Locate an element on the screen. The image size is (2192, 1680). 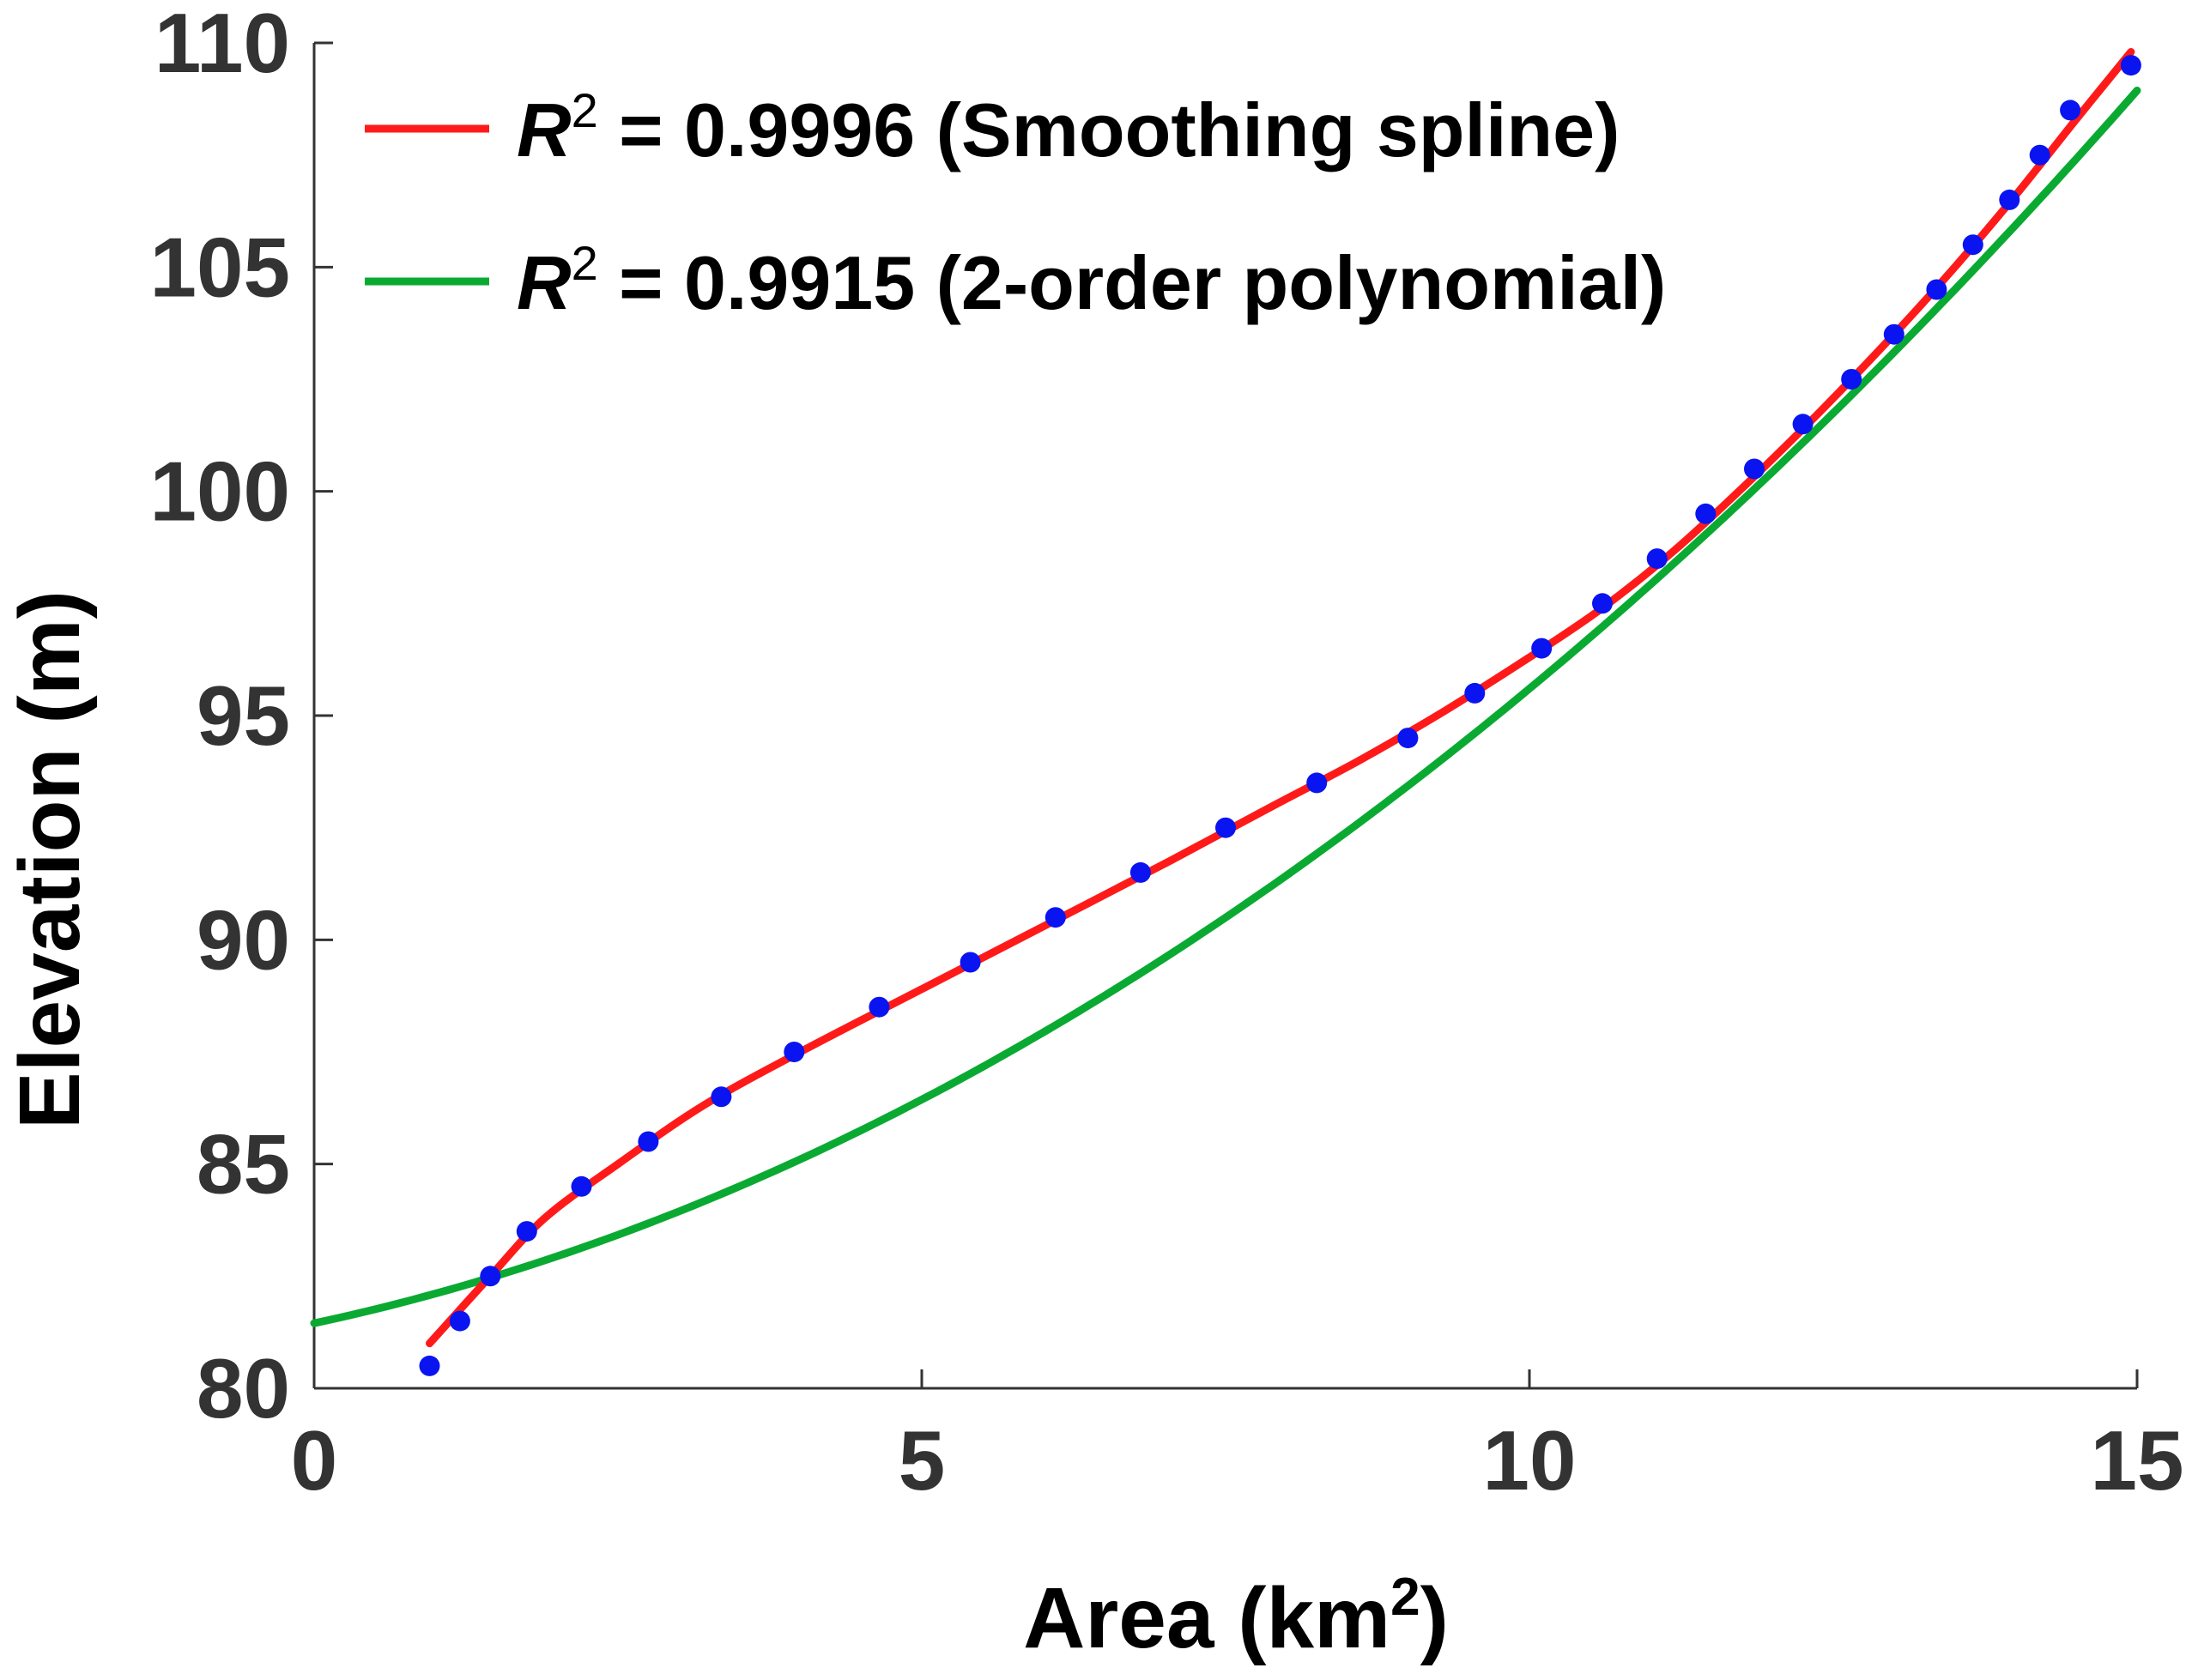
legend-text: = 0.9996 (Smoothing spline) is located at coordinates (1109, 130).